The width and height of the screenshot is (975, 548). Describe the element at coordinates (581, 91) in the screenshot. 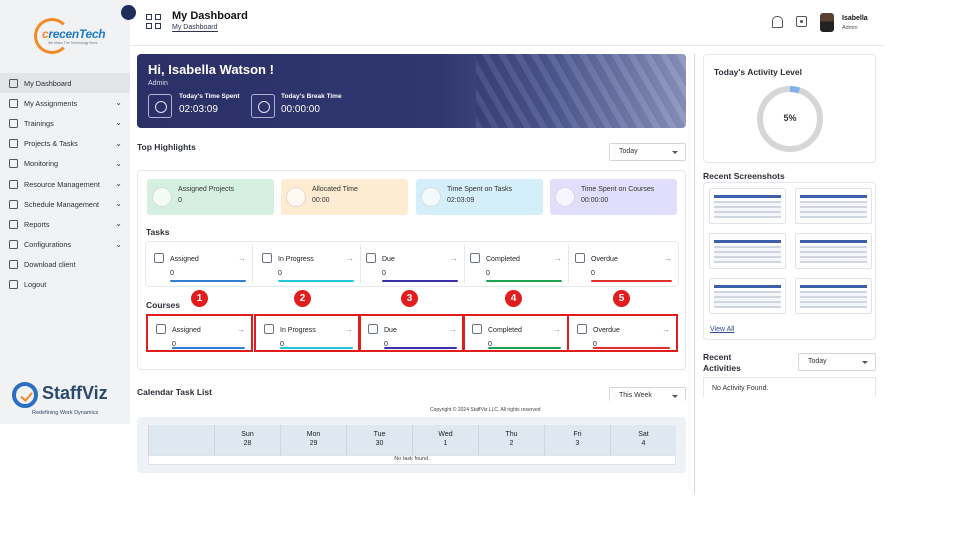

I see `banner-illustration` at that location.